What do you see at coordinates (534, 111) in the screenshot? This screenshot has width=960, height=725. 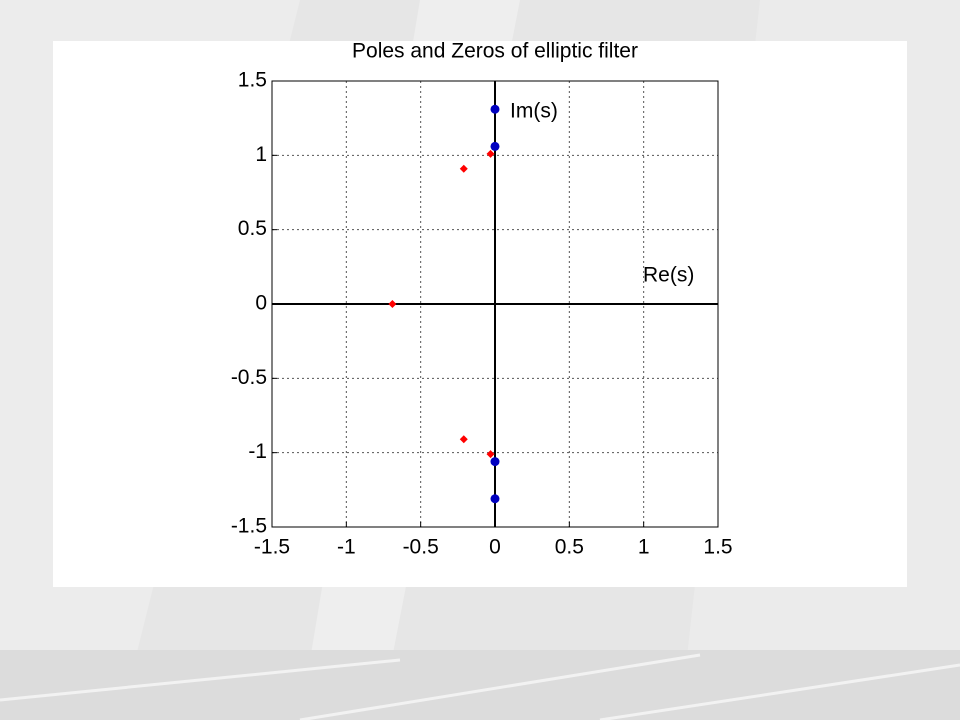 I see `annotation: Im(s)` at bounding box center [534, 111].